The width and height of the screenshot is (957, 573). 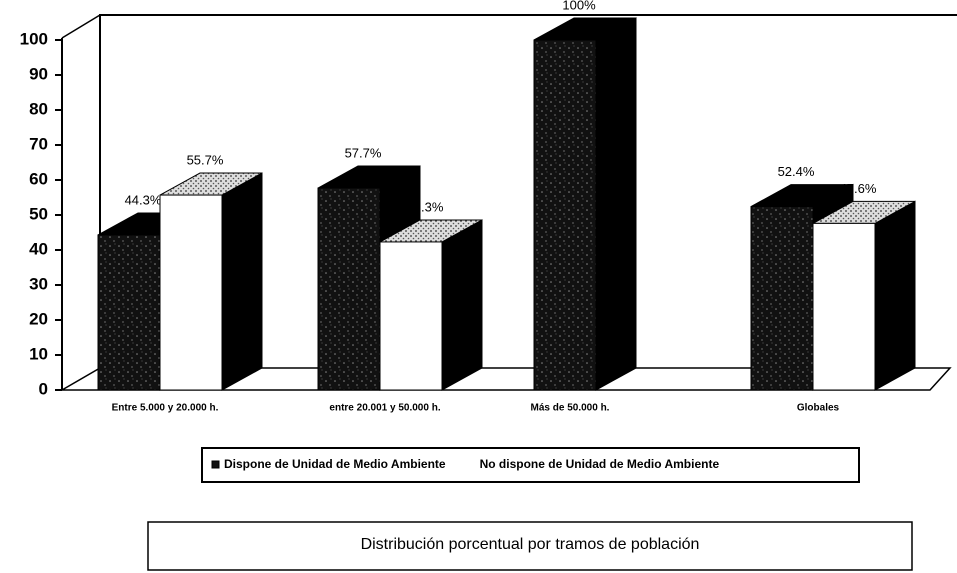 What do you see at coordinates (205, 159) in the screenshot?
I see `value-label: 55.7%` at bounding box center [205, 159].